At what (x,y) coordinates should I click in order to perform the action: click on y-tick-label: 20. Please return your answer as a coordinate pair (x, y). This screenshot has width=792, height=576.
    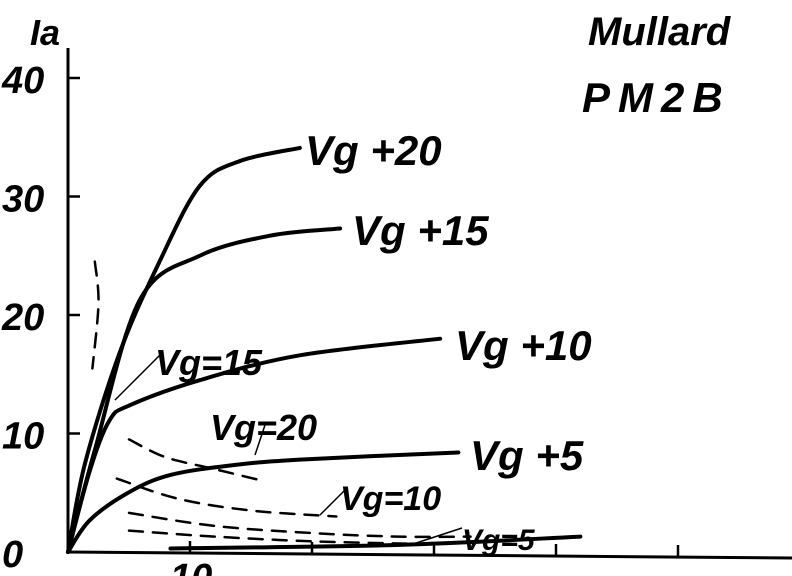
    Looking at the image, I should click on (22, 318).